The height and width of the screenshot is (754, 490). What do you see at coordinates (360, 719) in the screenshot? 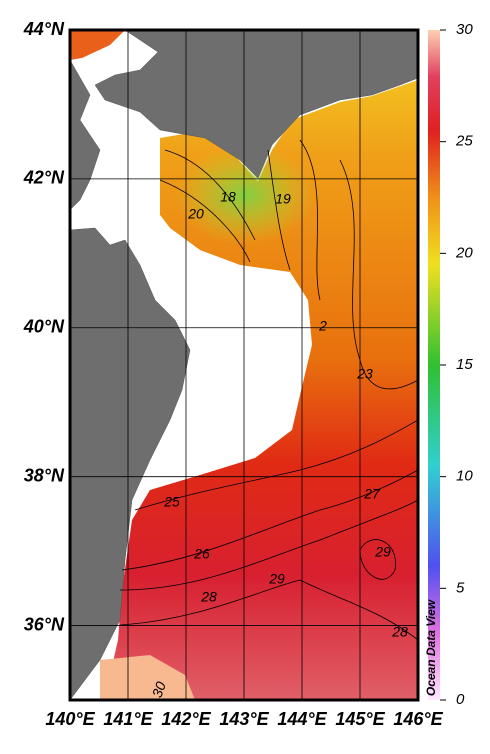
I see `lon-label: 145°E` at bounding box center [360, 719].